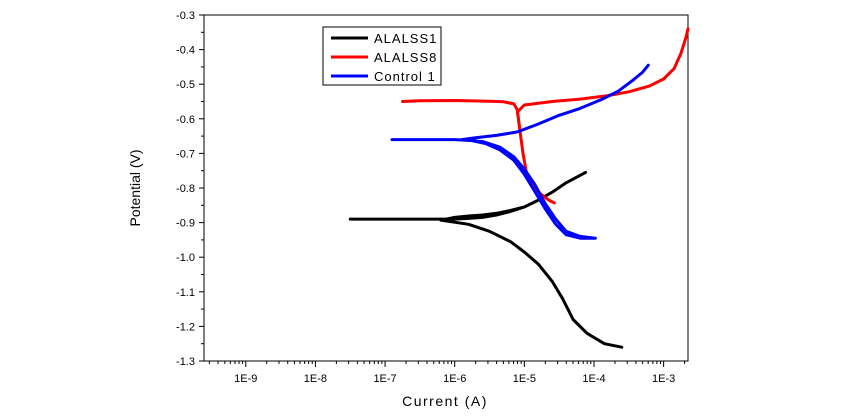 Image resolution: width=866 pixels, height=419 pixels. Describe the element at coordinates (405, 76) in the screenshot. I see `legend-label-control1: Control 1` at that location.